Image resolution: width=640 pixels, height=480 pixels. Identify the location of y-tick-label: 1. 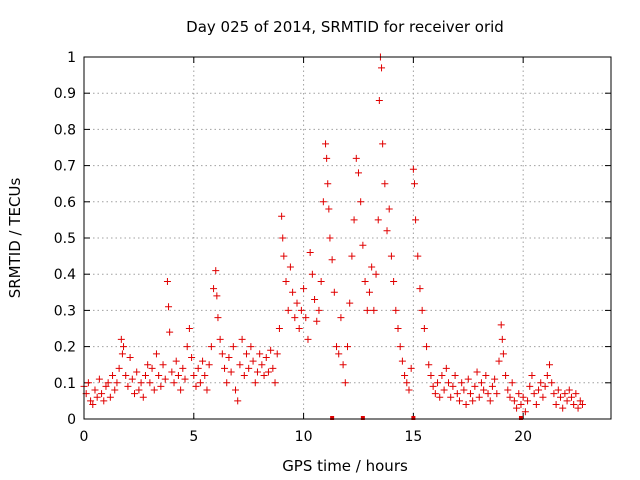
(71, 58).